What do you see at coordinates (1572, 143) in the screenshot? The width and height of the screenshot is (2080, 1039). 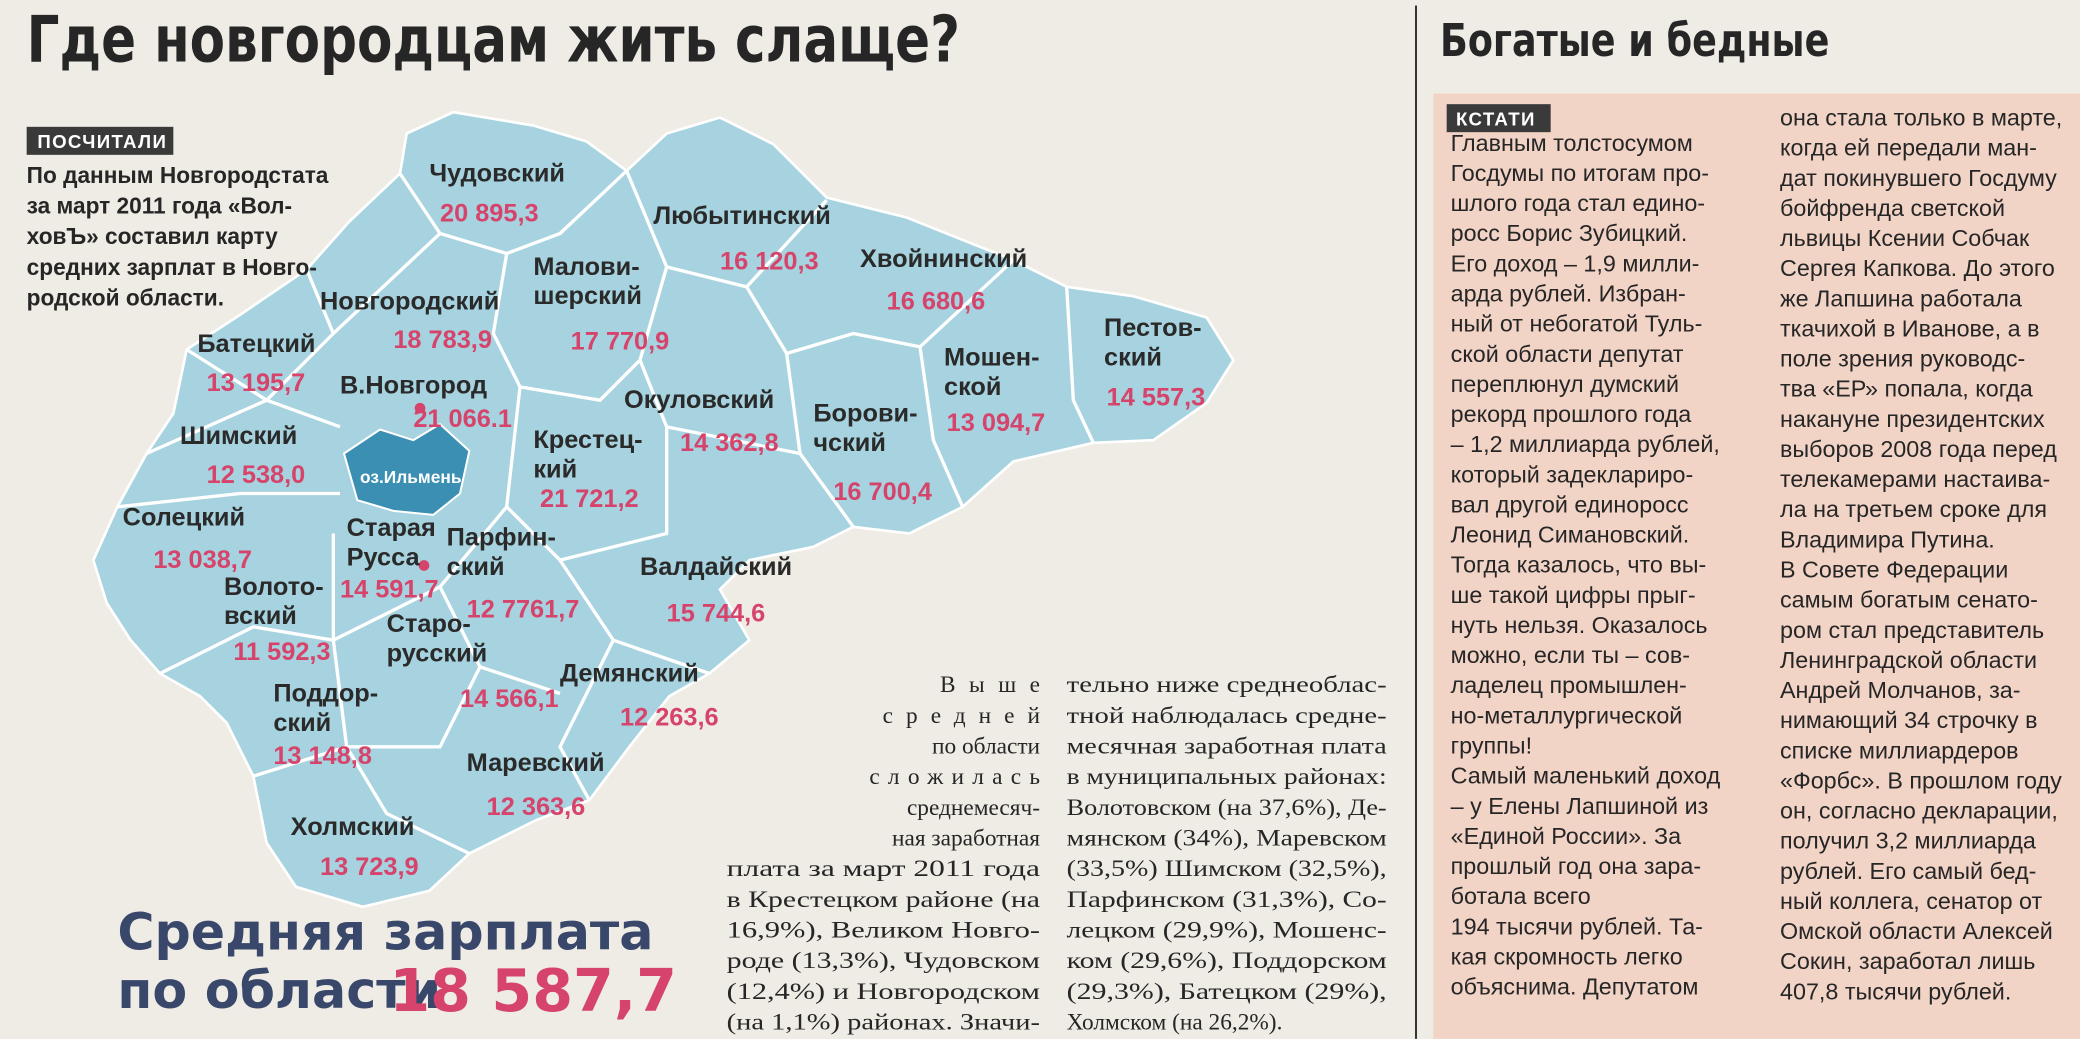 I see `sidebar-line: Главным толстосумом` at bounding box center [1572, 143].